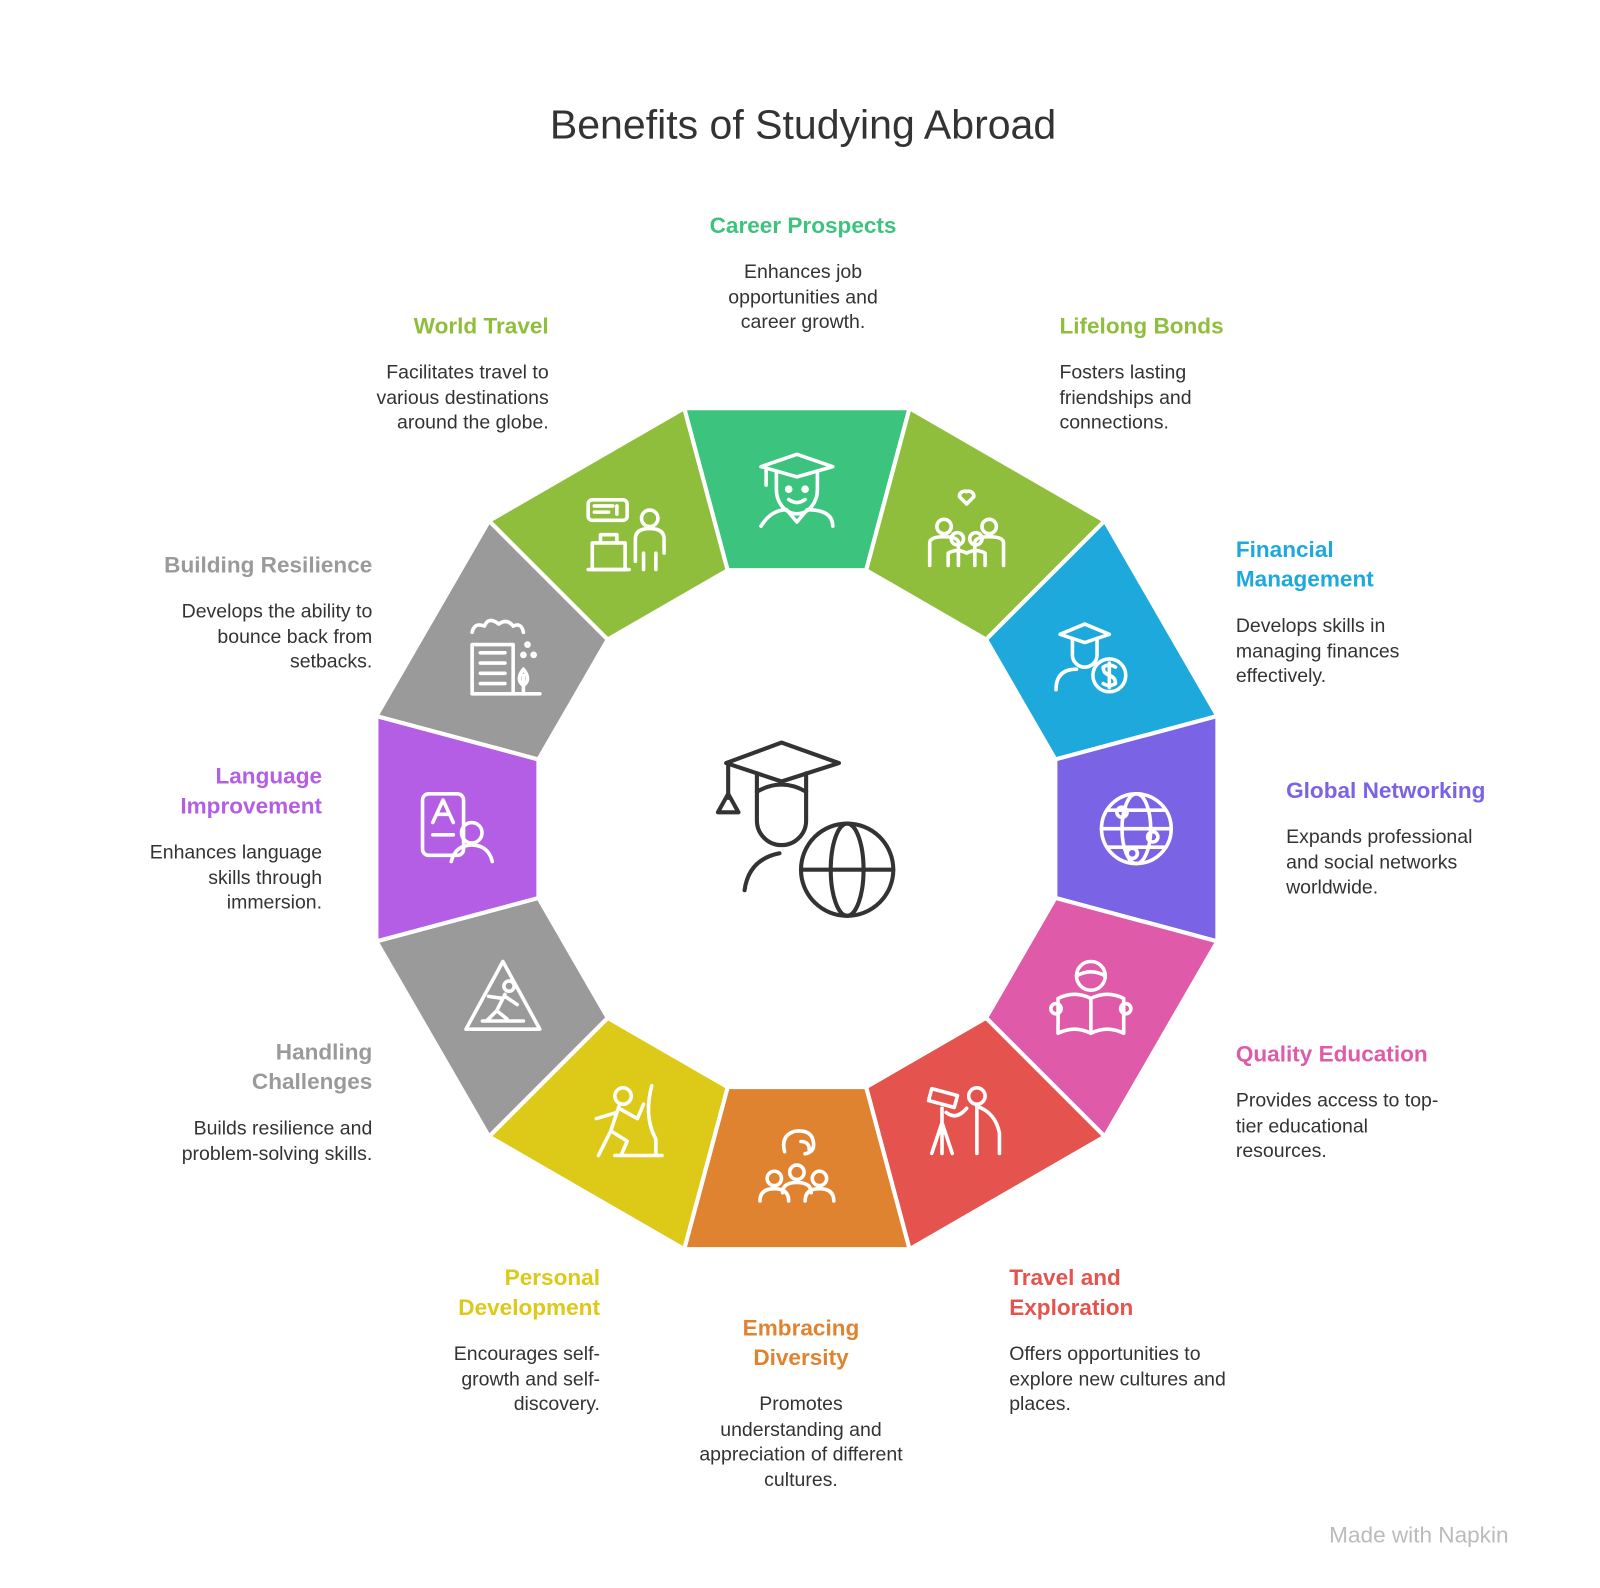  I want to click on friends-heart-icon, so click(966, 528).